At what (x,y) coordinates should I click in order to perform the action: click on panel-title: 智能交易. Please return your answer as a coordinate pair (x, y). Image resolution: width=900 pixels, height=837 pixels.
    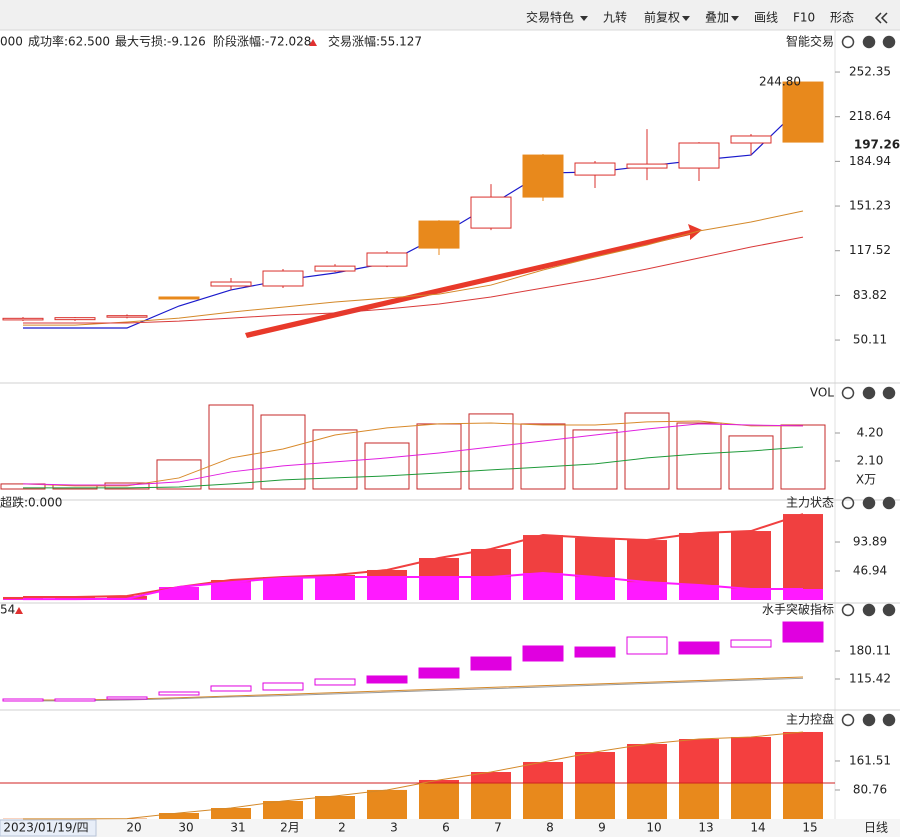
    Looking at the image, I should click on (810, 41).